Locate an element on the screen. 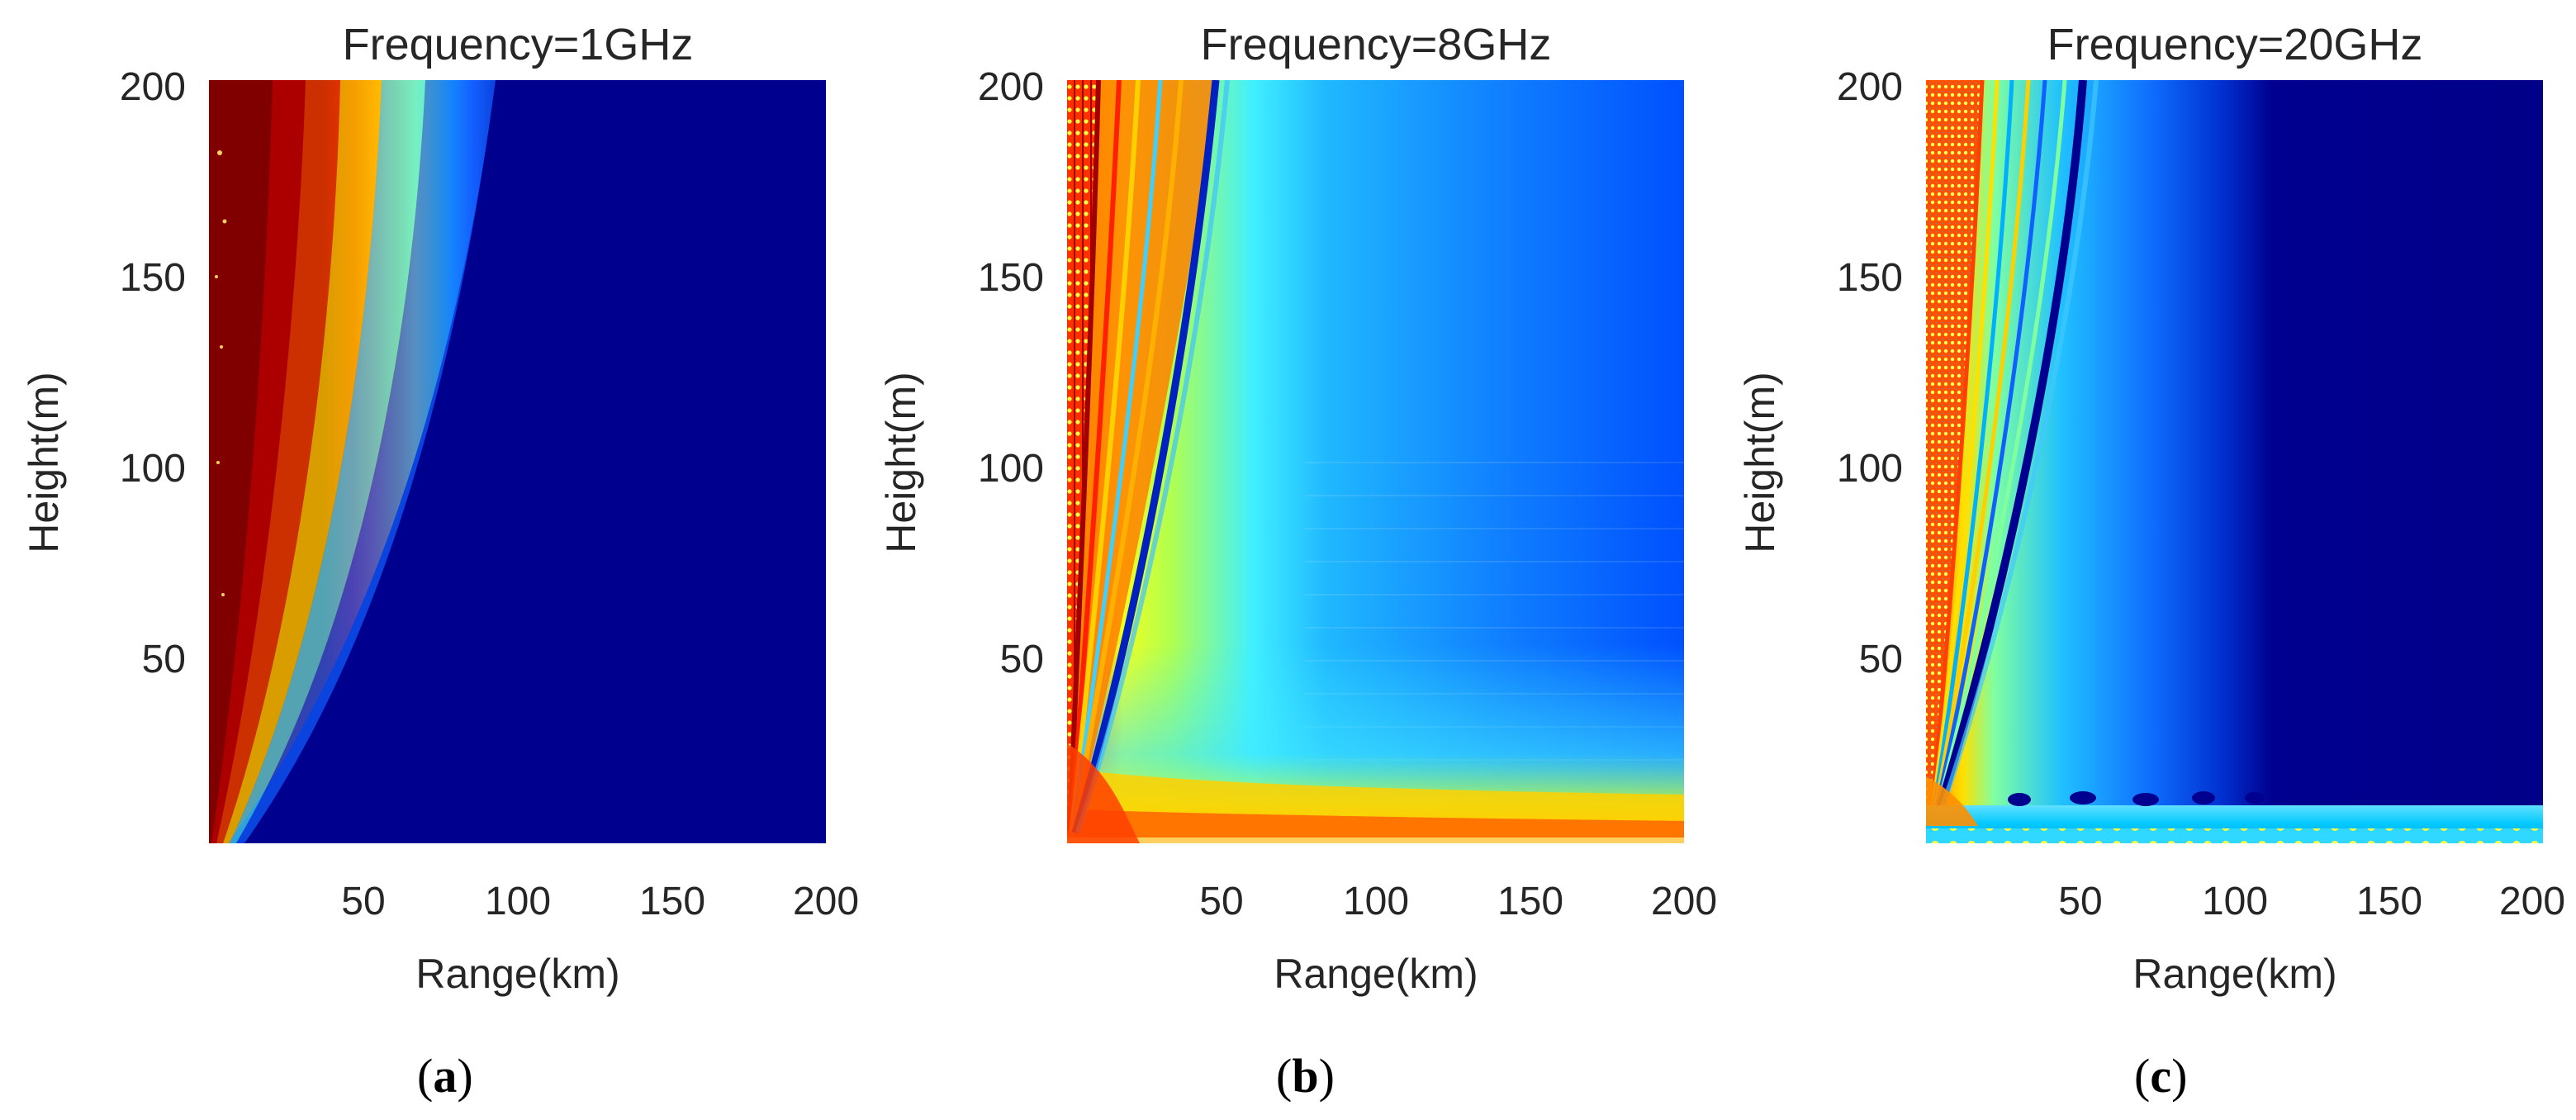  caption-c: (c) is located at coordinates (2160, 1076).